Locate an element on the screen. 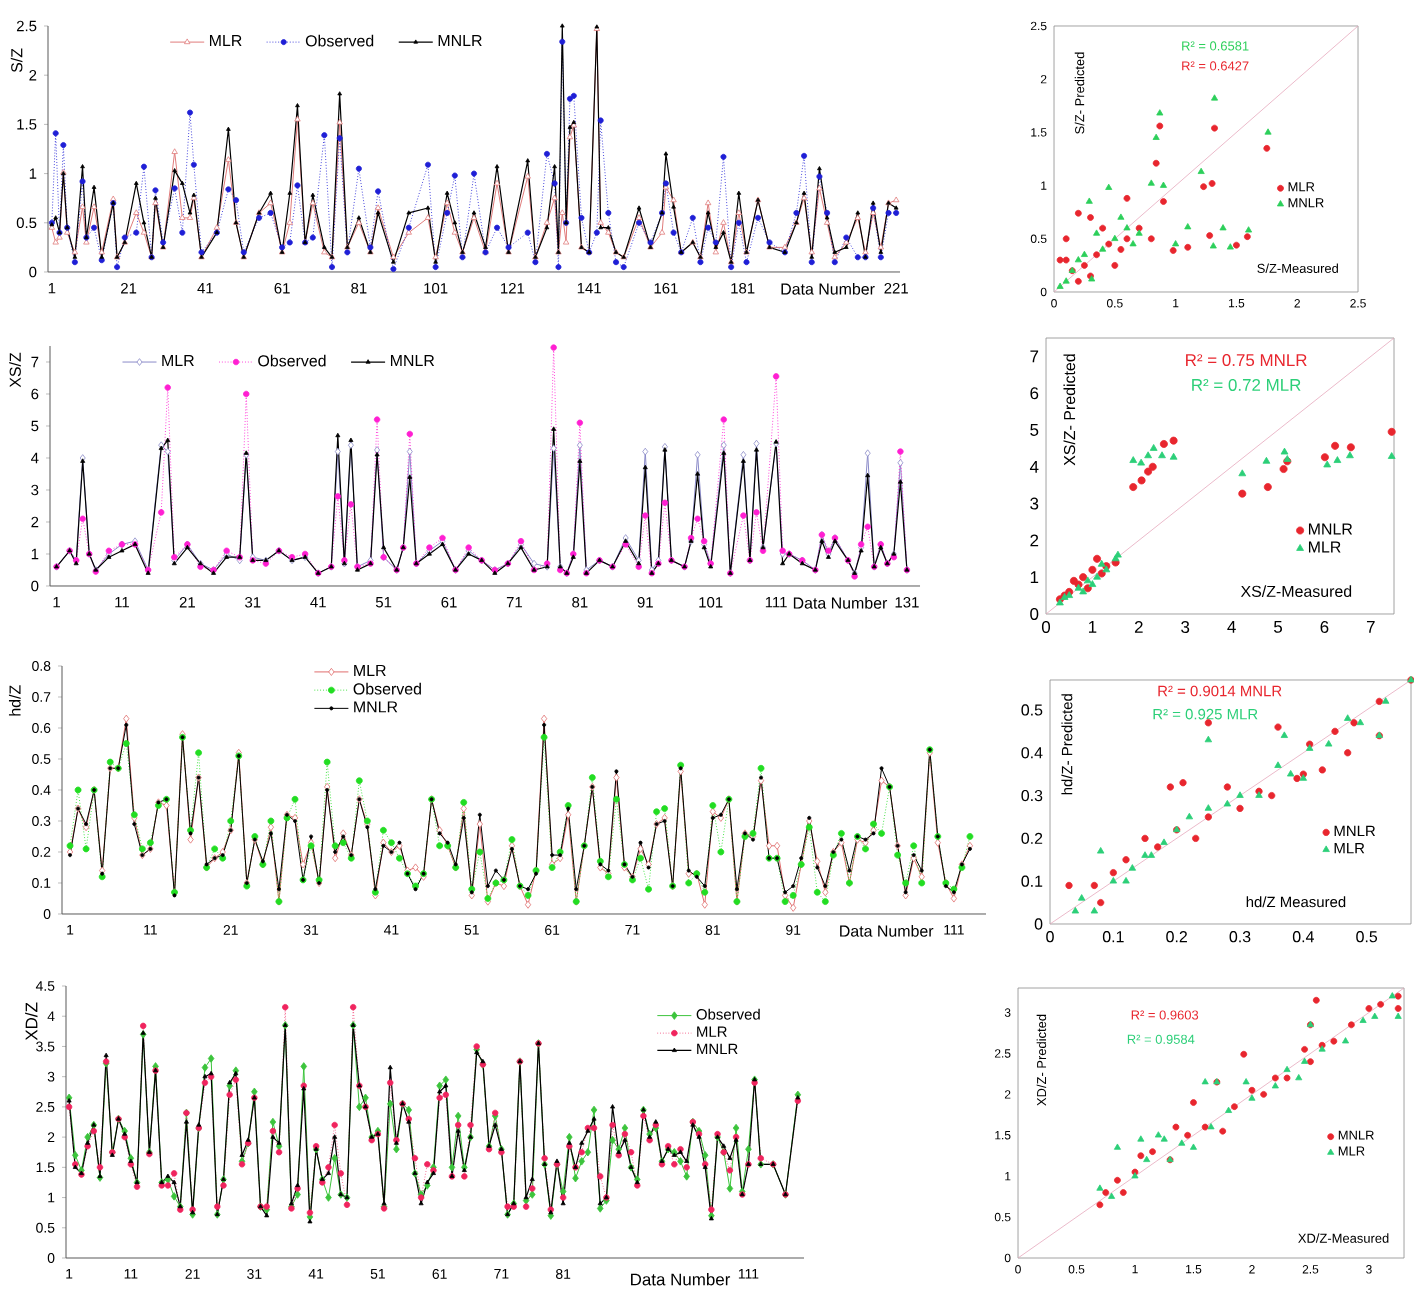 The height and width of the screenshot is (1298, 1414). annotation: R² = 0.75 MNLR is located at coordinates (1246, 360).